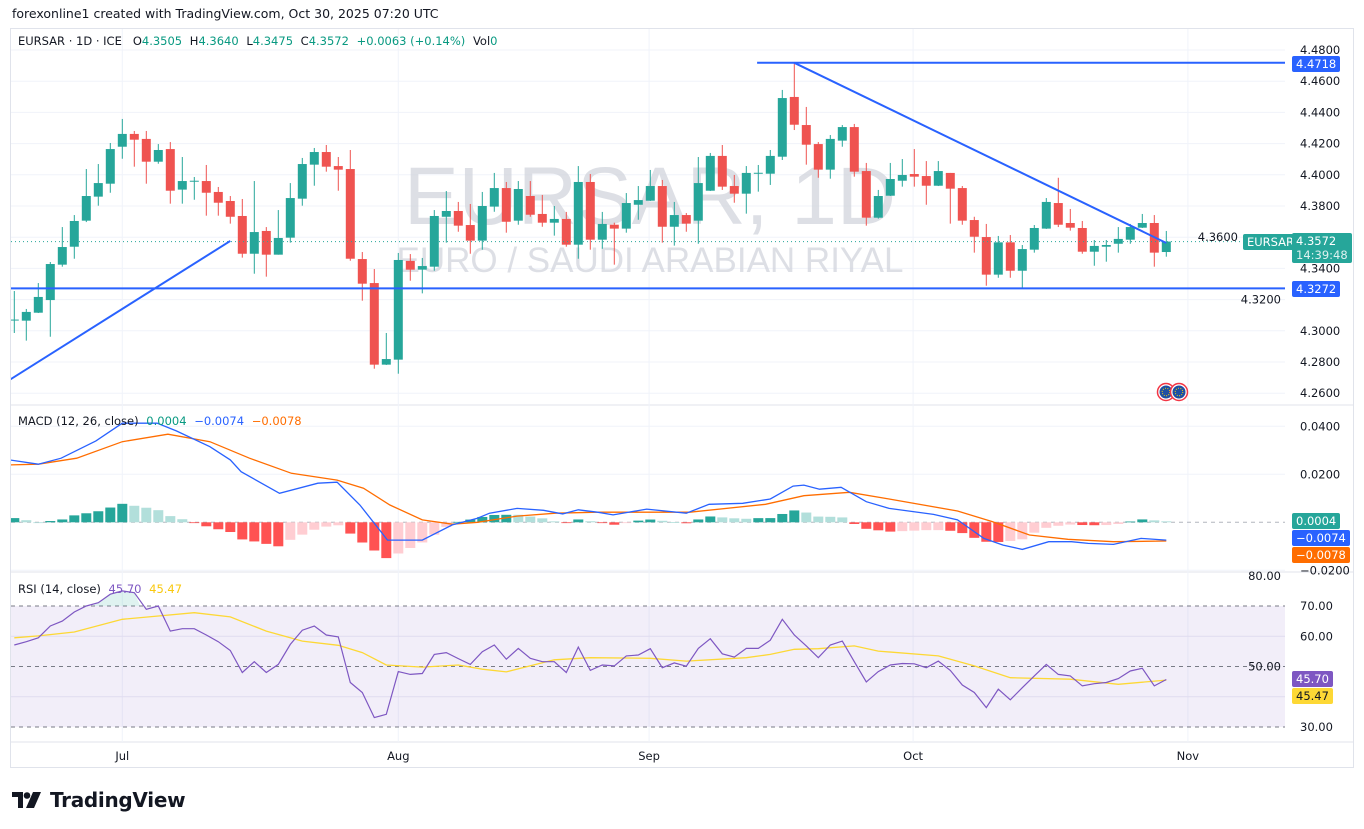 This screenshot has width=1364, height=829. I want to click on event-flags, so click(1172, 392).